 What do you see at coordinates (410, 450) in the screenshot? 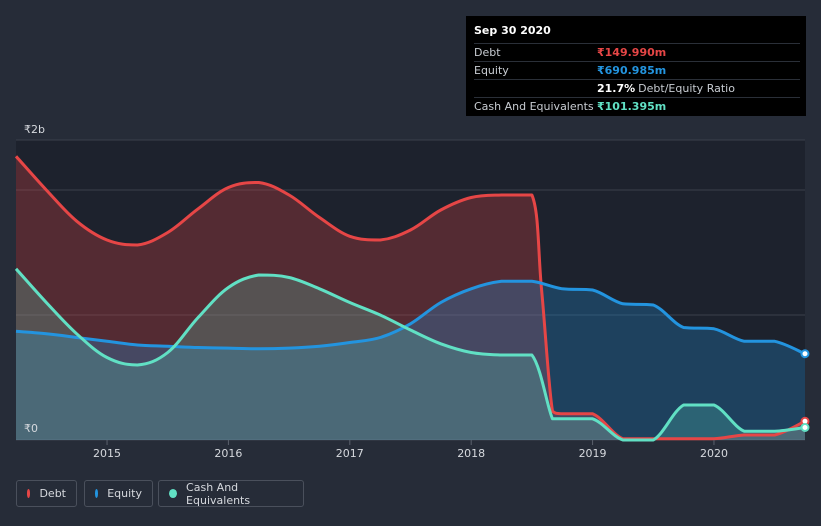
I see `x-axis-ticks: 2015 2016 2017 2018 2019 2020` at bounding box center [410, 450].